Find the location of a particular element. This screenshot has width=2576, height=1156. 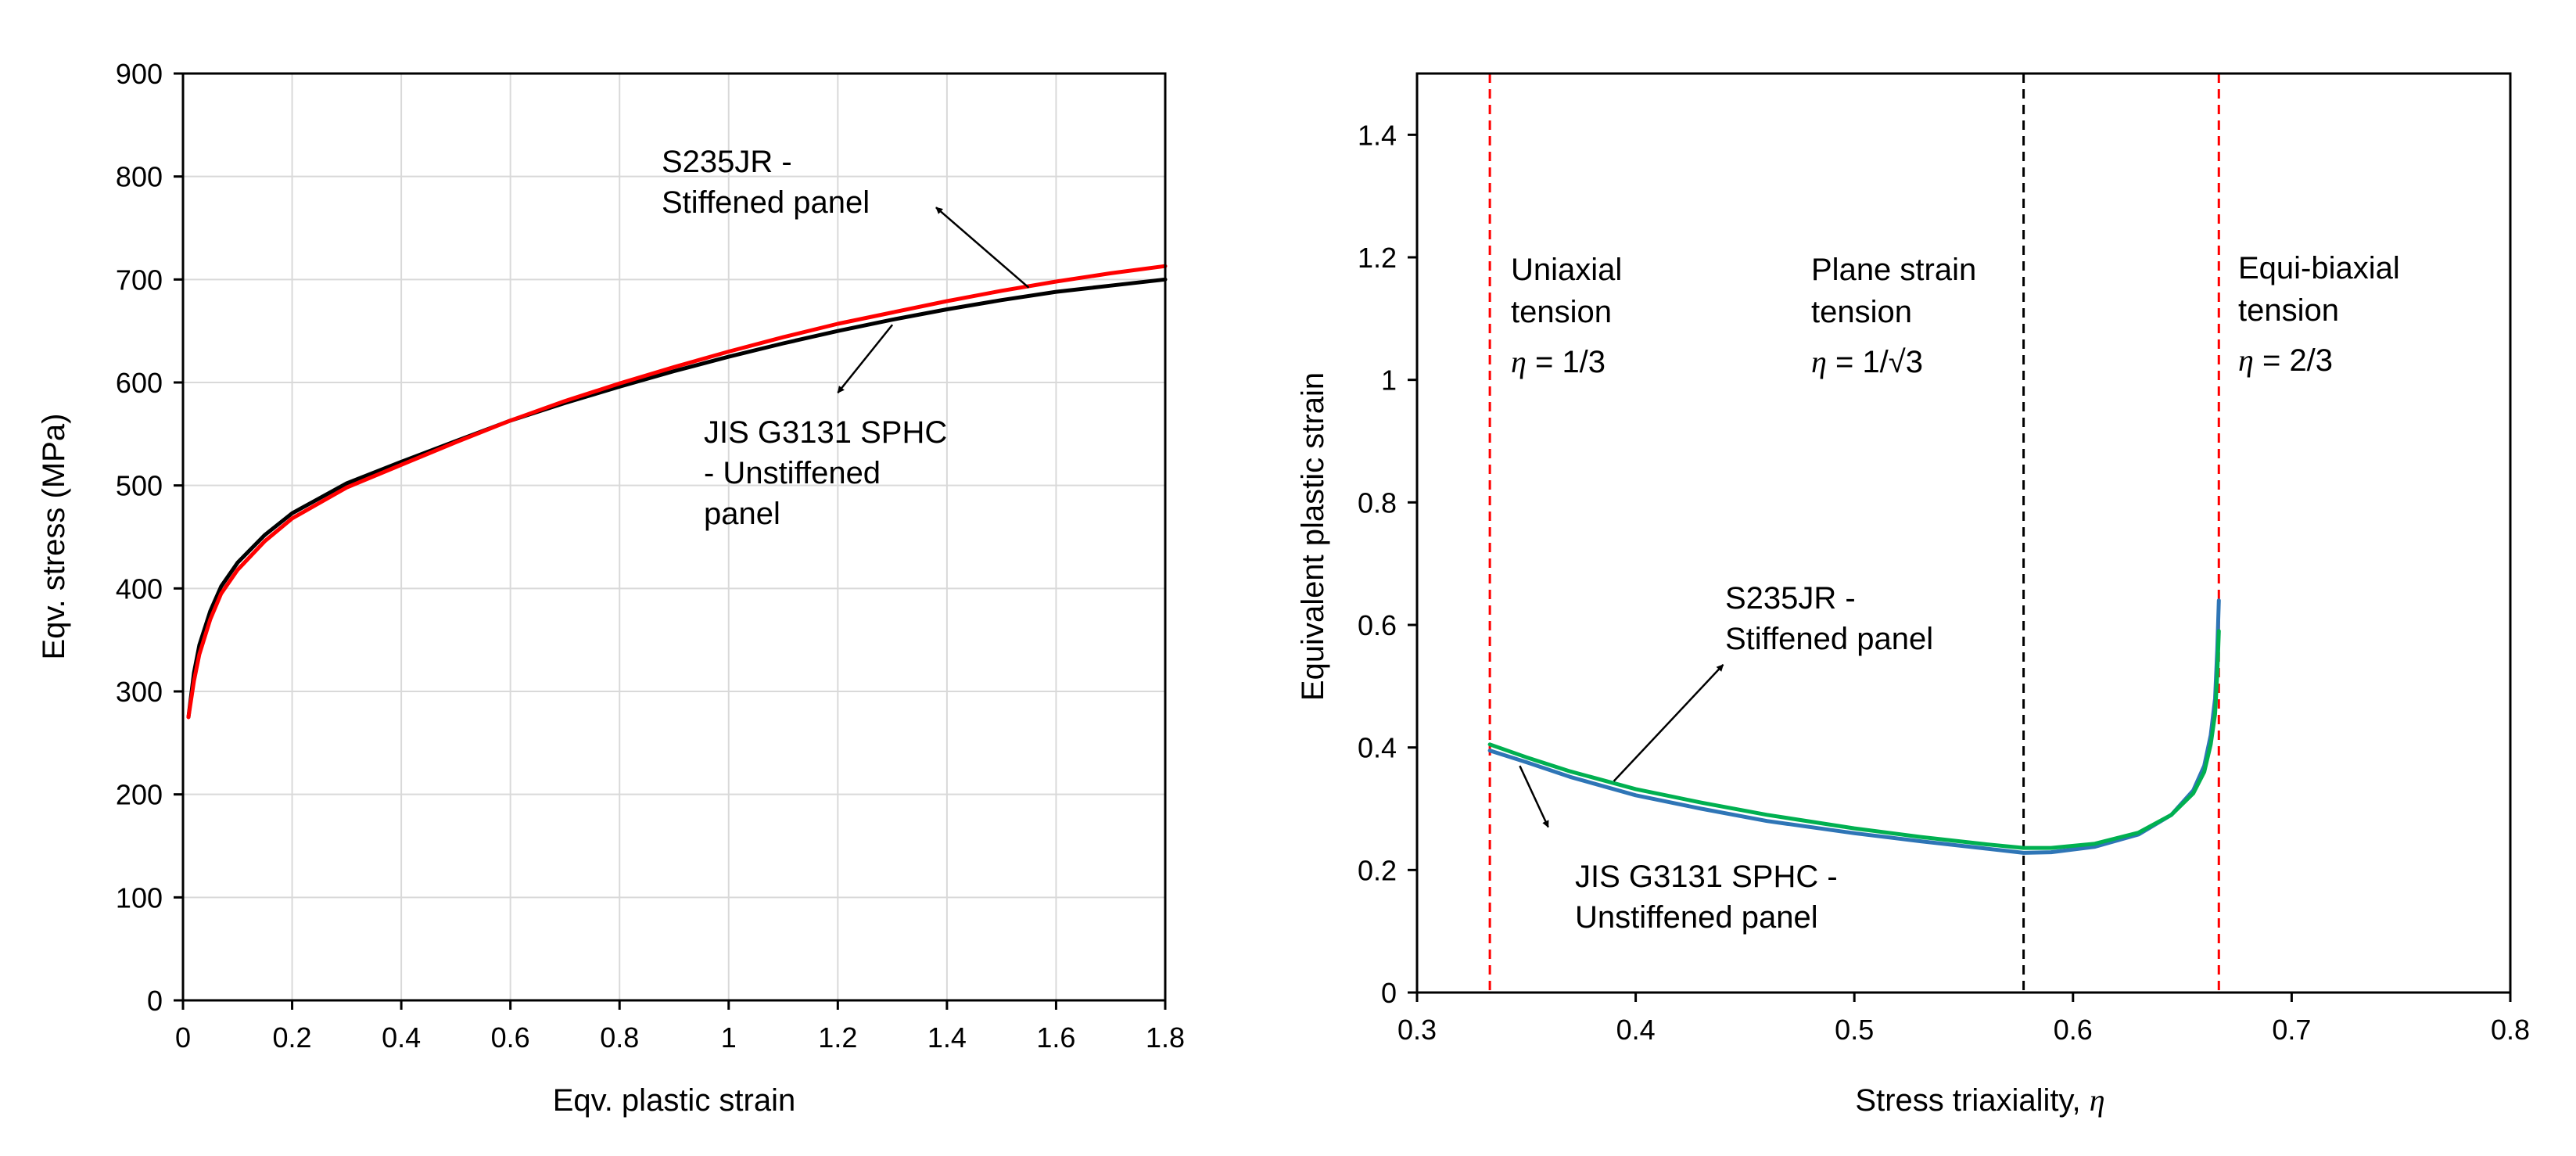

y-tick-label: 1.2 is located at coordinates (1377, 258).